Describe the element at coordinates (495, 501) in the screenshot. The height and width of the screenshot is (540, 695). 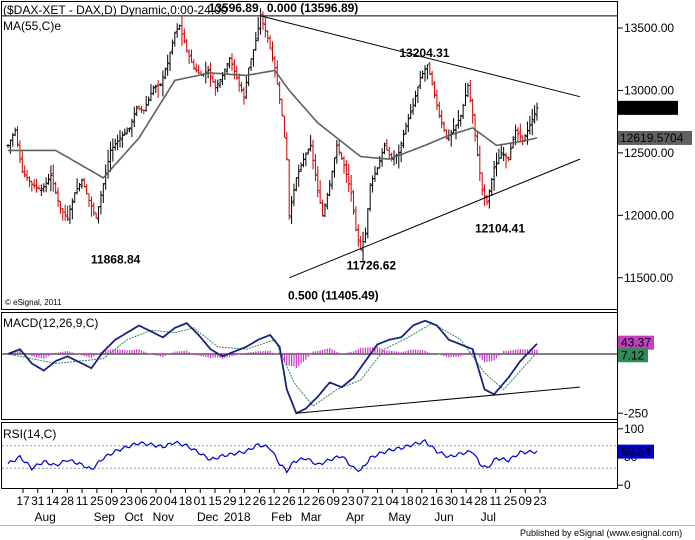
I see `day-tick-label: 11` at that location.